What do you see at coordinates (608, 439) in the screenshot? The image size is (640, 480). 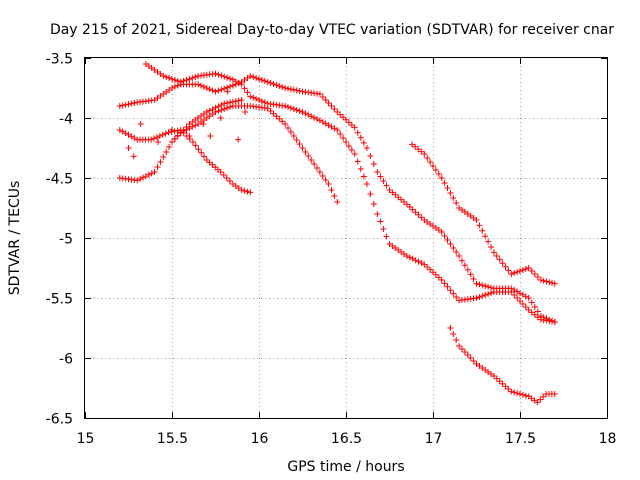 I see `x-tick-label: 18` at bounding box center [608, 439].